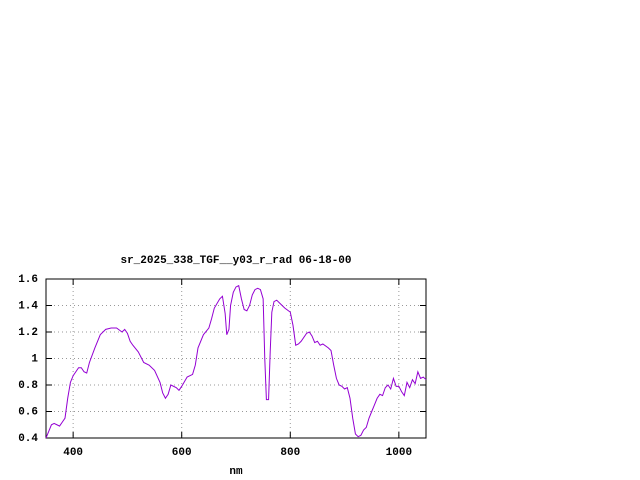  I want to click on x-tick-label: 600, so click(182, 453).